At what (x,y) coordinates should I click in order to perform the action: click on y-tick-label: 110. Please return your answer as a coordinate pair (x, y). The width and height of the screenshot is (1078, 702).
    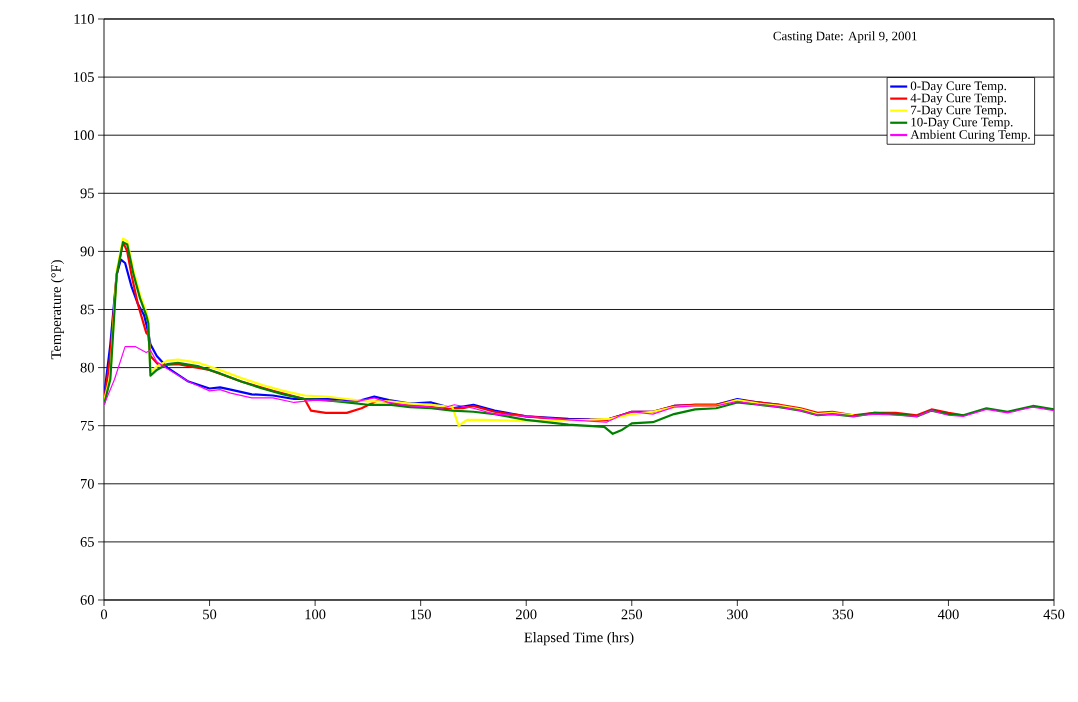
    Looking at the image, I should click on (84, 19).